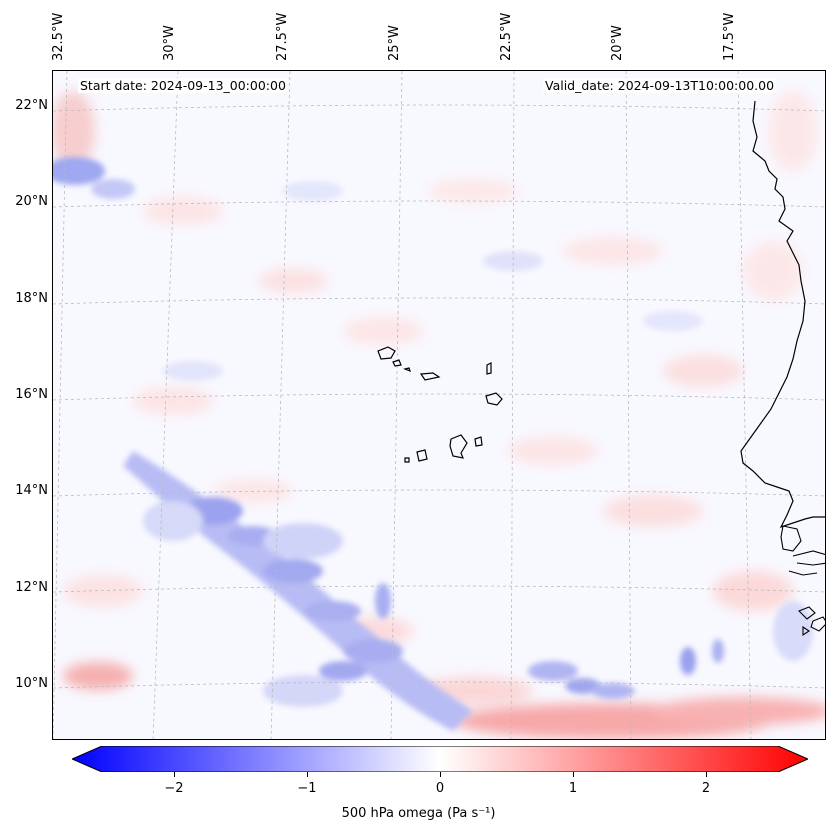 This screenshot has width=837, height=839. I want to click on lat-label-20N: 20°N, so click(31, 201).